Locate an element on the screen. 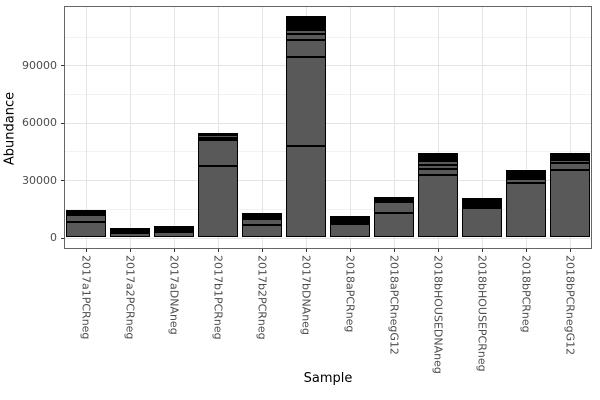  x-tick-label: 2017b1PCRneg is located at coordinates (218, 297).